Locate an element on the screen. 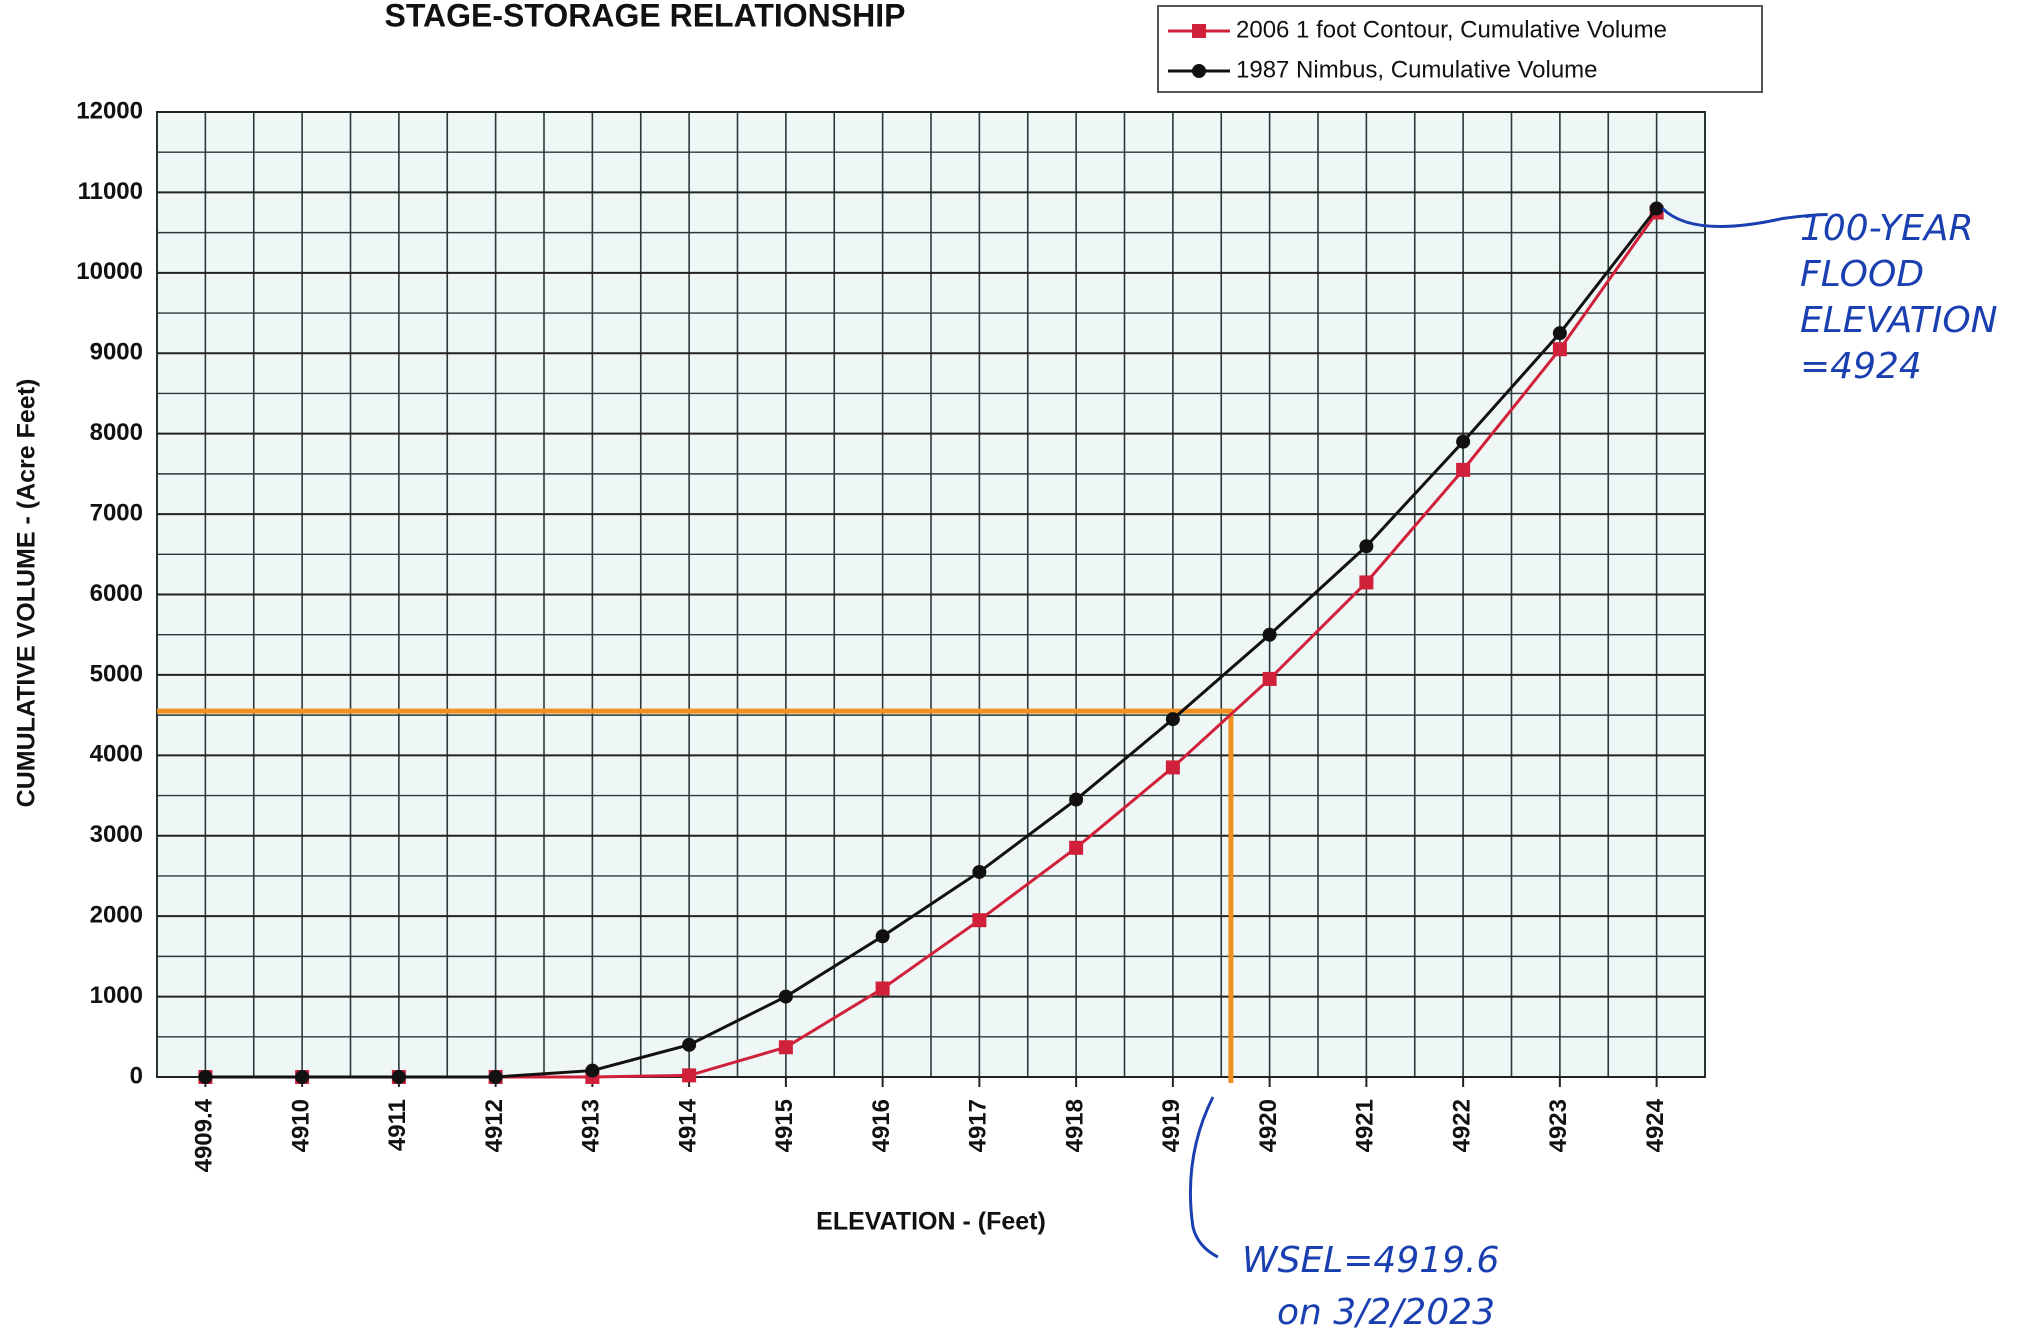 The width and height of the screenshot is (2023, 1337). y-tick-label: 9000 is located at coordinates (116, 352).